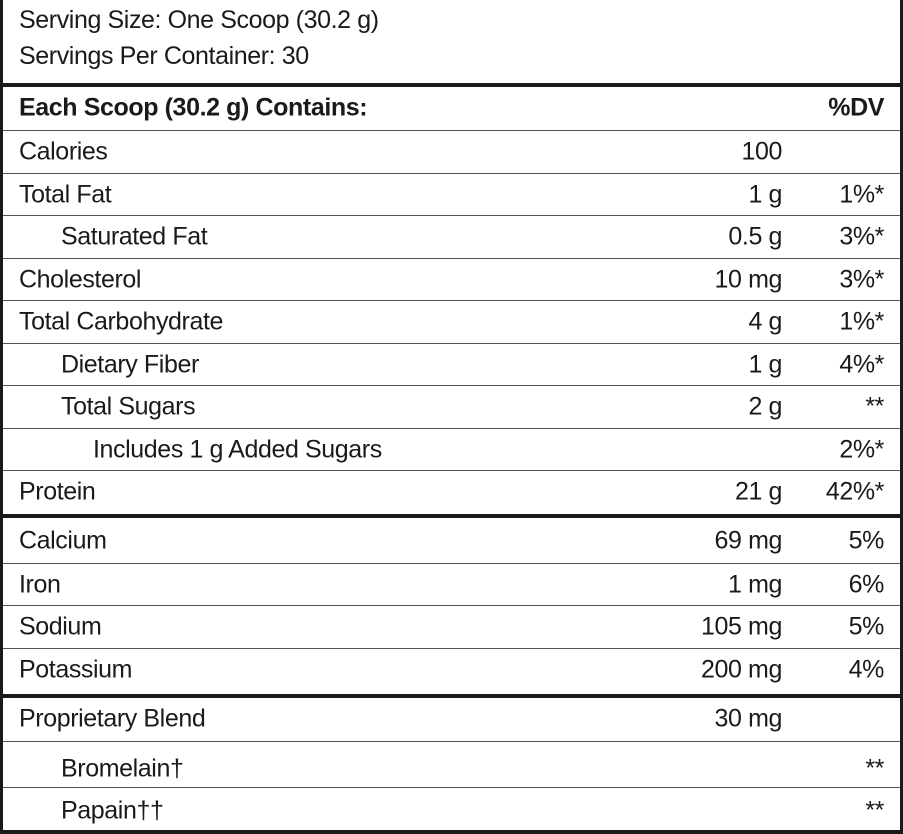 The height and width of the screenshot is (834, 903). What do you see at coordinates (451, 152) in the screenshot?
I see `table-row: Calories 100` at bounding box center [451, 152].